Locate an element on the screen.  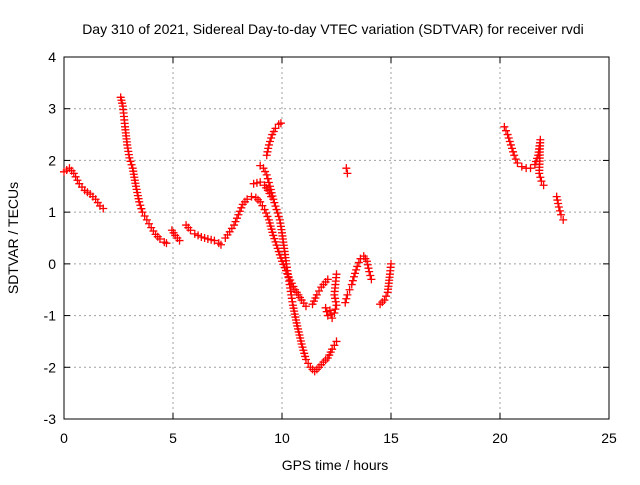
y-tick-label: 2 is located at coordinates (52, 160).